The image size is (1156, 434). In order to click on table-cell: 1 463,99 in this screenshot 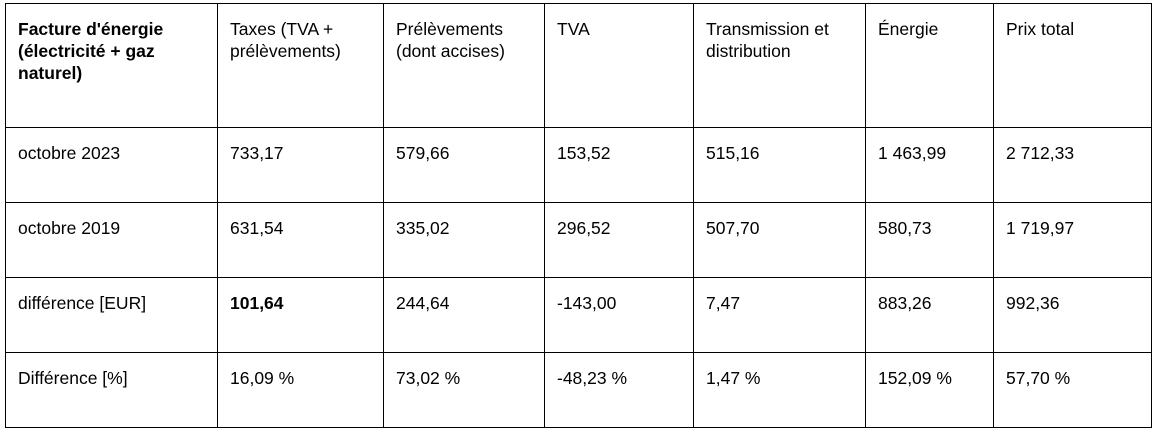, I will do `click(929, 165)`.